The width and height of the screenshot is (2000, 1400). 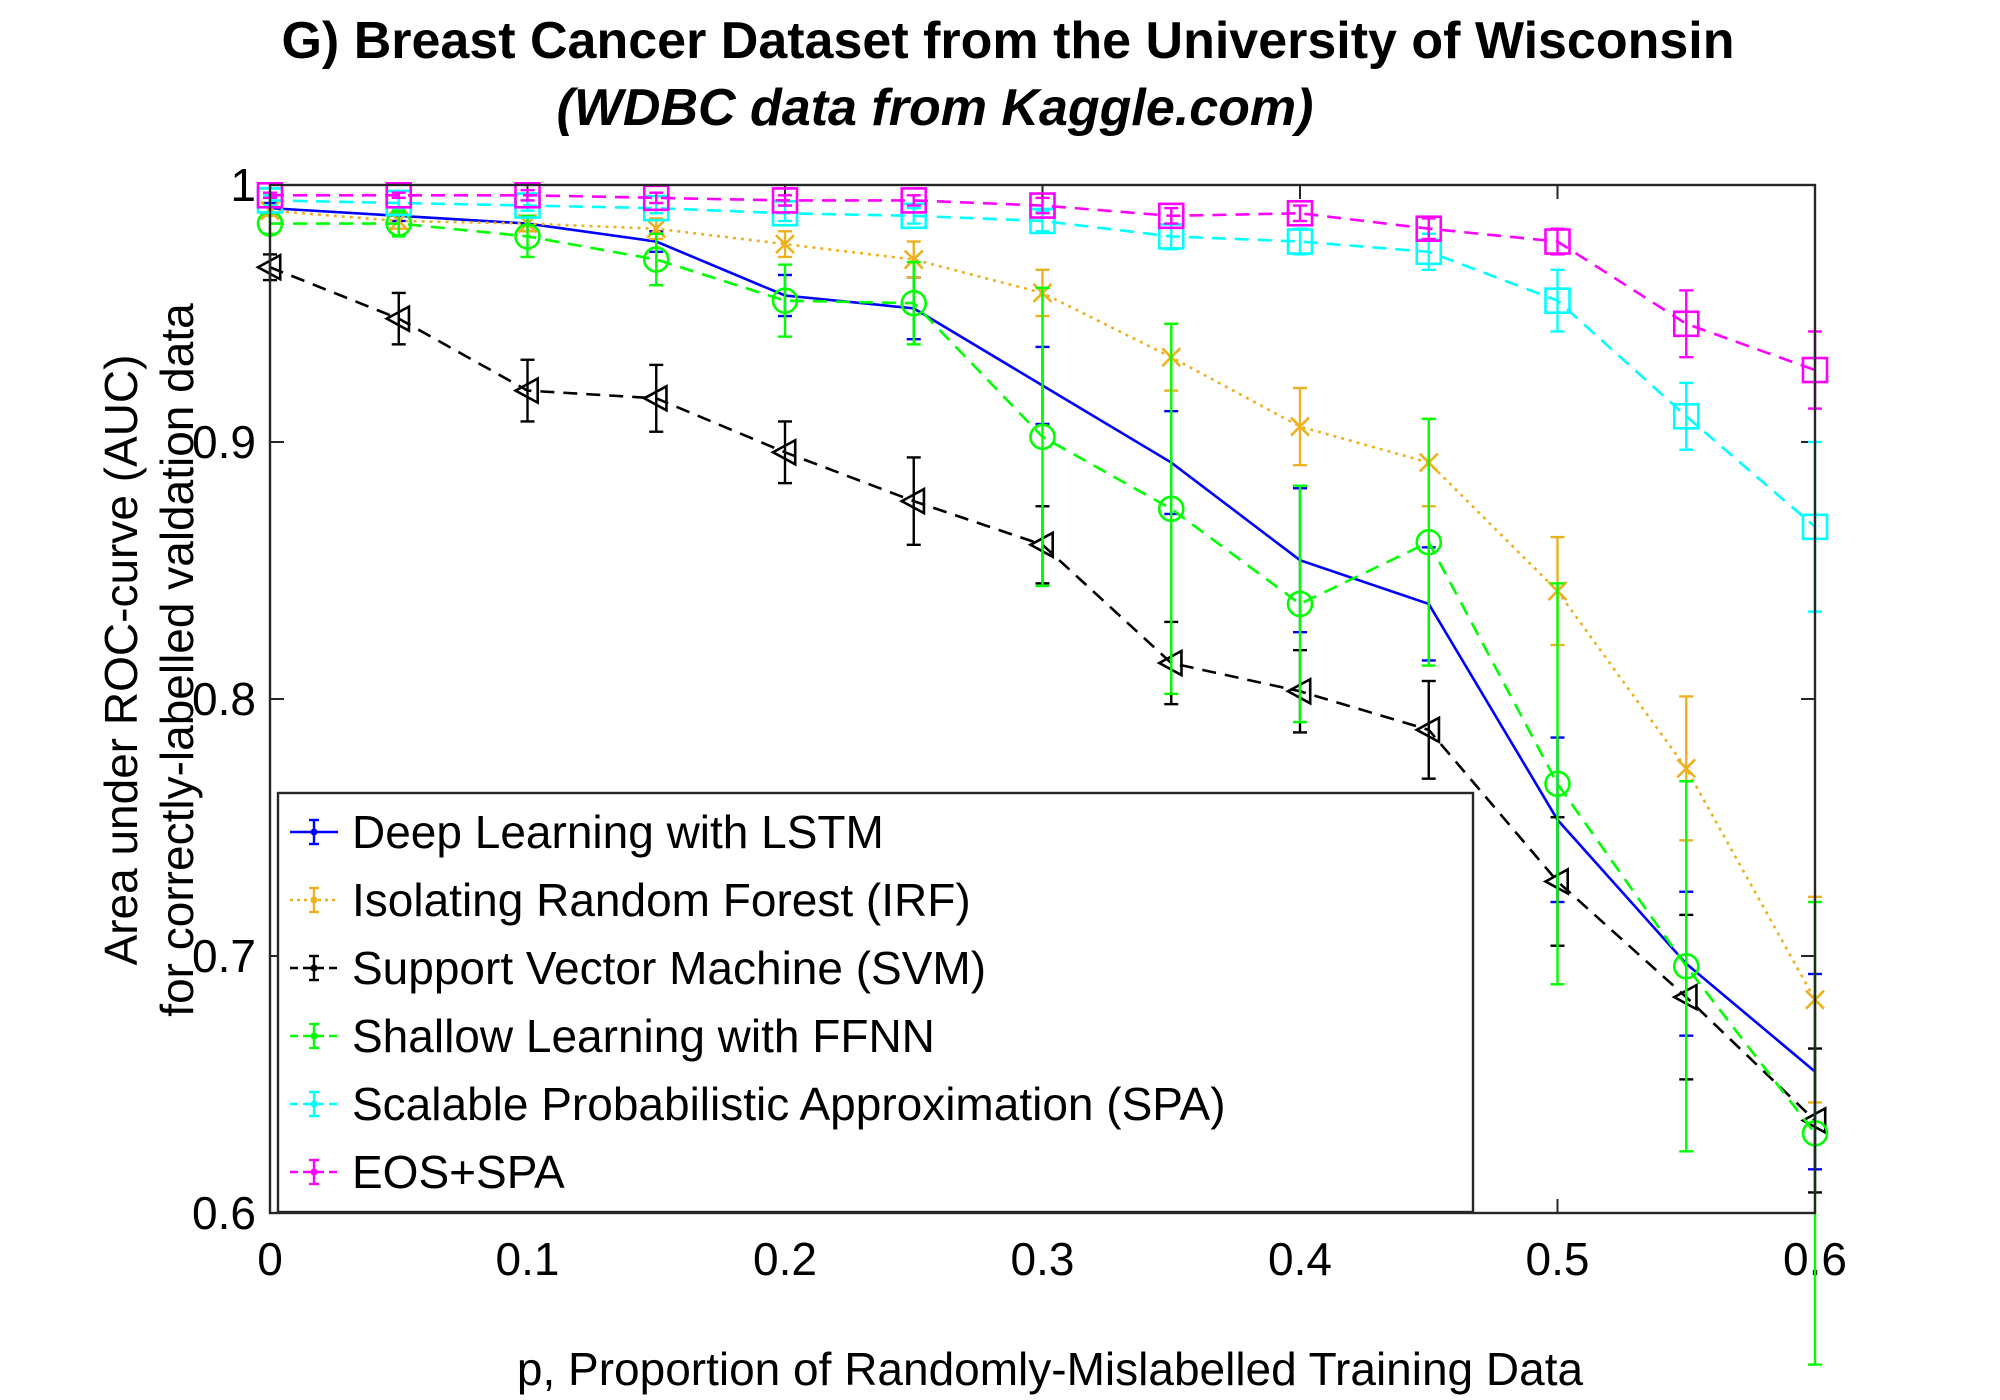 What do you see at coordinates (785, 1259) in the screenshot?
I see `x-tick-label: 0.2` at bounding box center [785, 1259].